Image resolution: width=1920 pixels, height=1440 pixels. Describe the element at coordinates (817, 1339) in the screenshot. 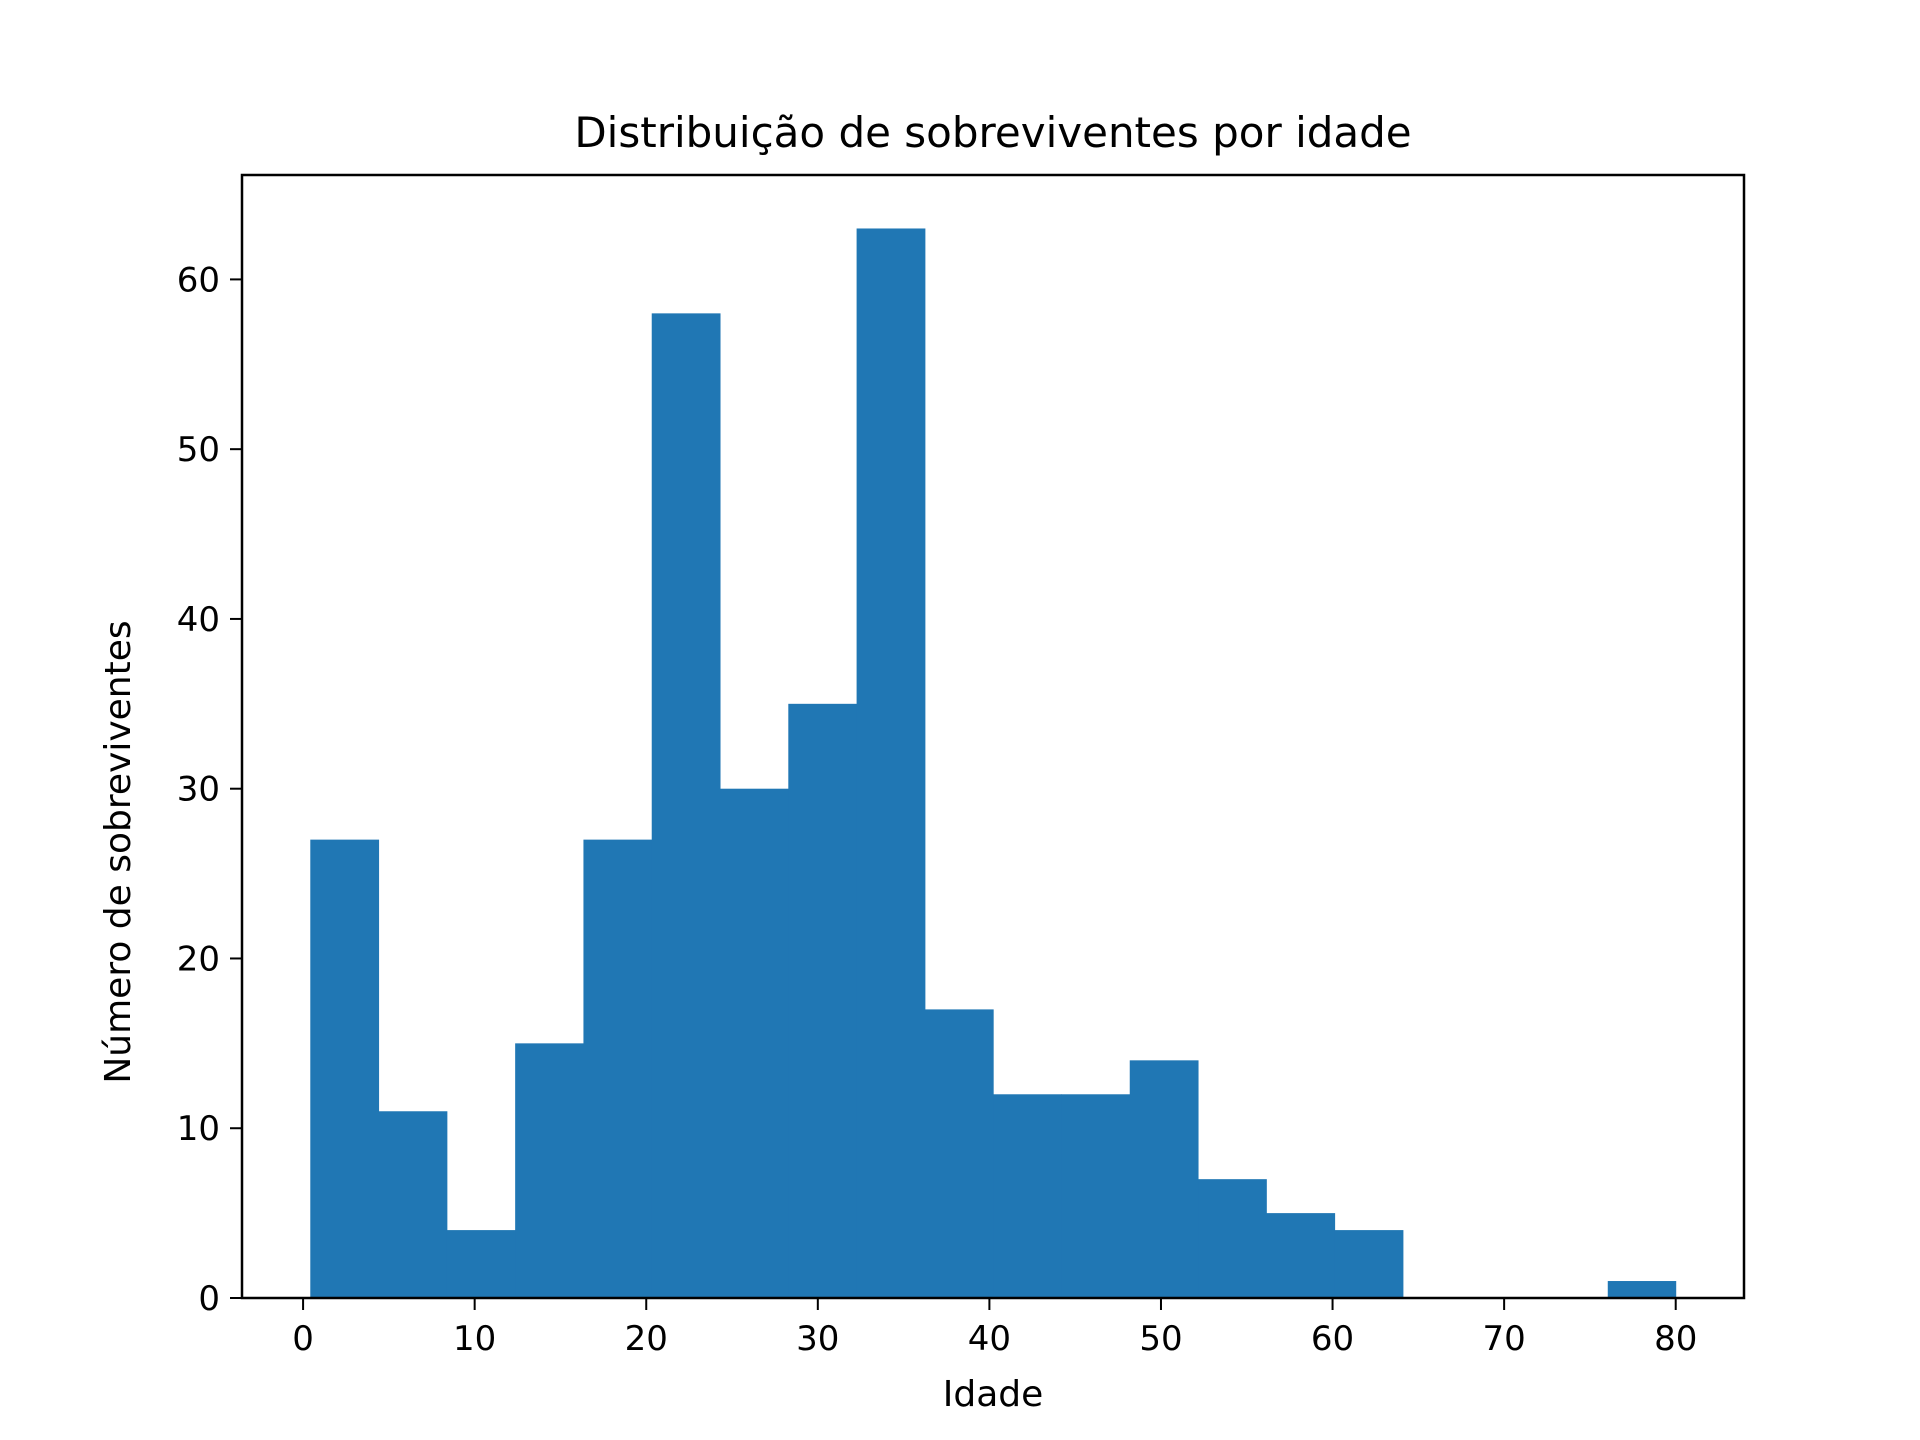

I see `x-tick-label: 30` at that location.